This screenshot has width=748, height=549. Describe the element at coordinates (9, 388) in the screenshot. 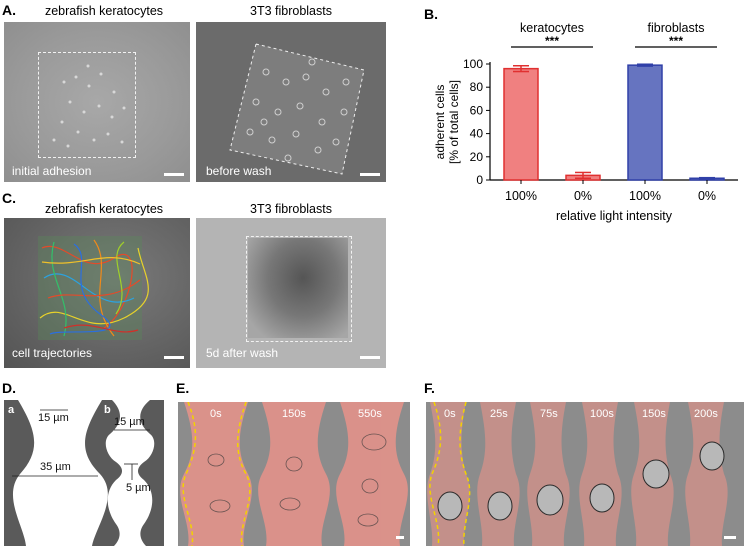

I see `panel-d-label: D.` at that location.